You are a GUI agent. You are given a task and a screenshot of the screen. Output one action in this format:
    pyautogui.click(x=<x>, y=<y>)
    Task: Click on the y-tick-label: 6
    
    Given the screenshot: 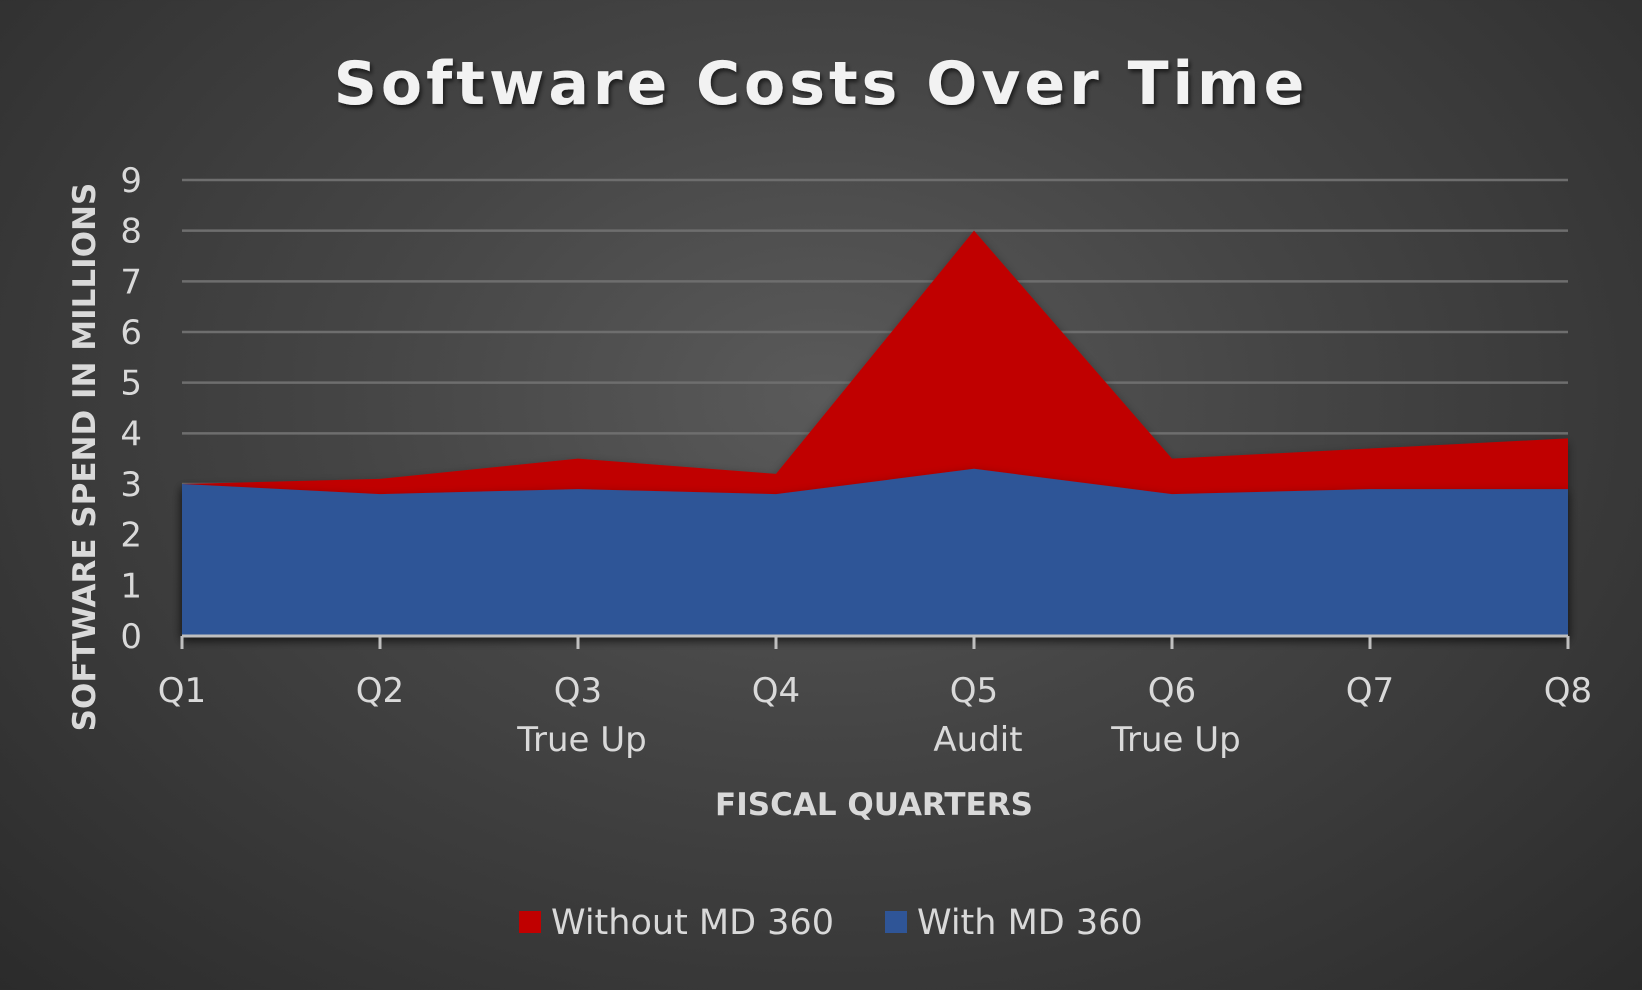 What is the action you would take?
    pyautogui.click(x=131, y=333)
    